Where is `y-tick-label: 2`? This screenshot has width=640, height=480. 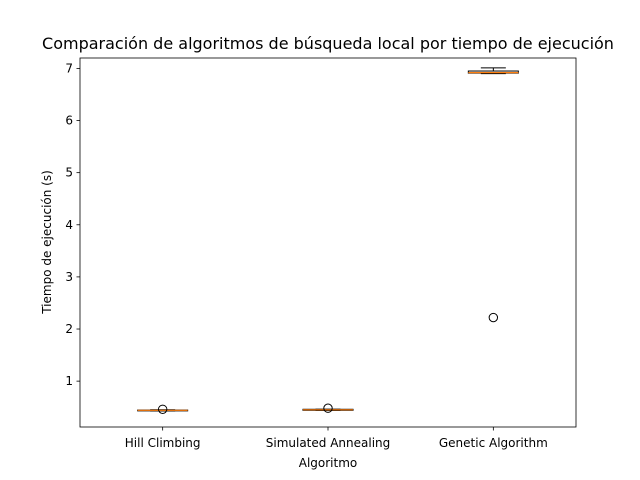 y-tick-label: 2 is located at coordinates (69, 329).